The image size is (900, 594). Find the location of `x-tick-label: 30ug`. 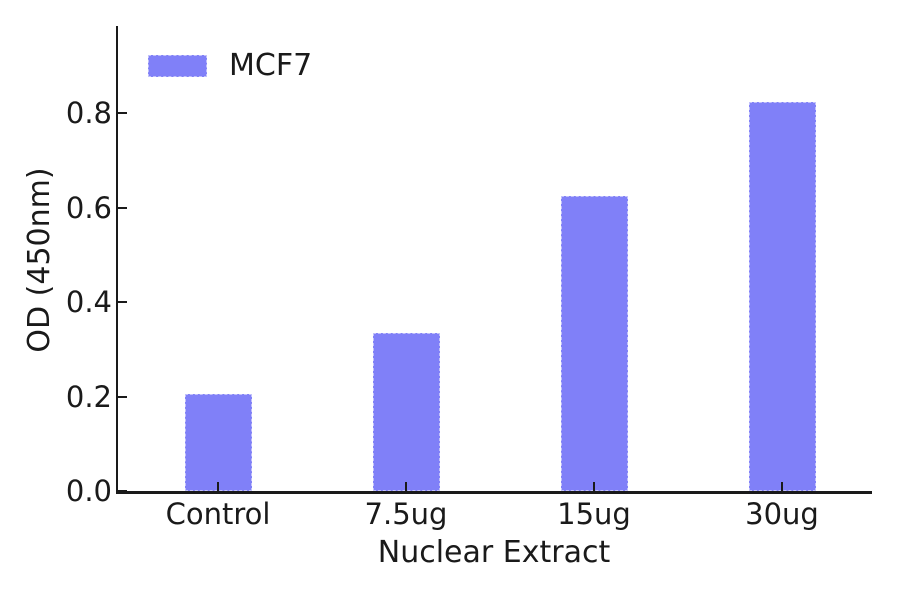

x-tick-label: 30ug is located at coordinates (782, 514).